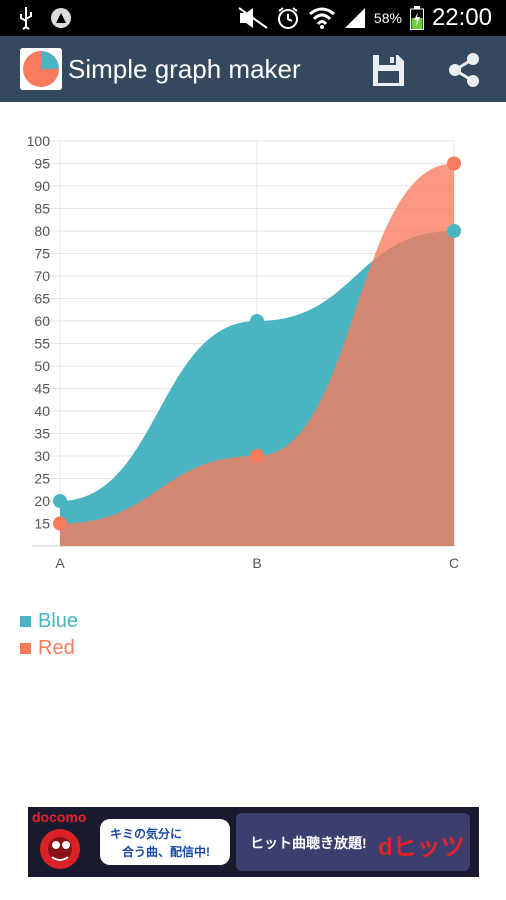  Describe the element at coordinates (56, 648) in the screenshot. I see `legend-label-red: Red` at that location.